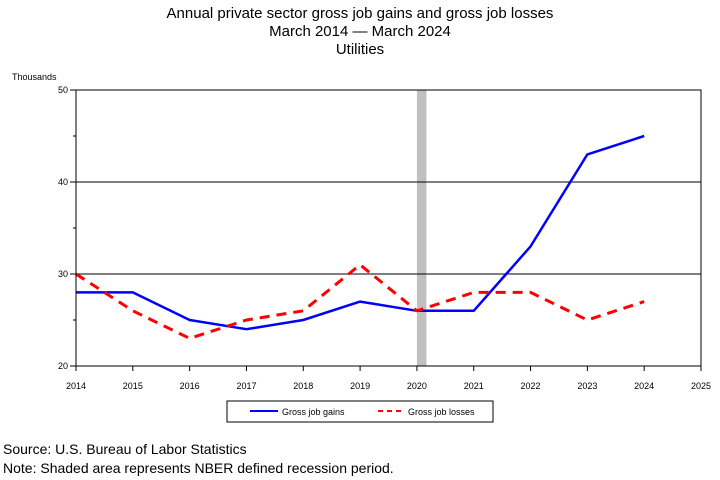 The width and height of the screenshot is (720, 480). I want to click on source-note: Source: U.S. Bureau of Labor Statistics, so click(125, 449).